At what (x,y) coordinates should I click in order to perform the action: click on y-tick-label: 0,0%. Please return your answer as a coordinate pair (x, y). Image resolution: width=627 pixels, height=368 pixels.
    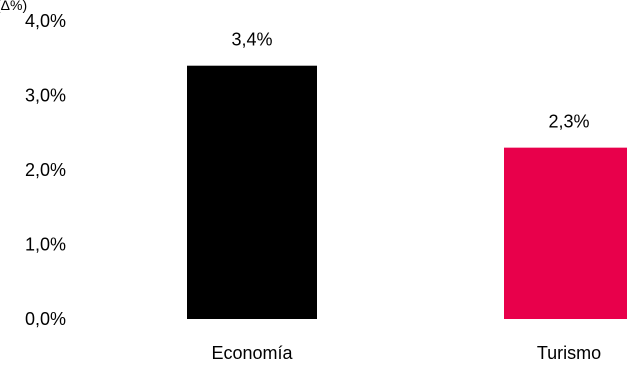
    Looking at the image, I should click on (45, 319).